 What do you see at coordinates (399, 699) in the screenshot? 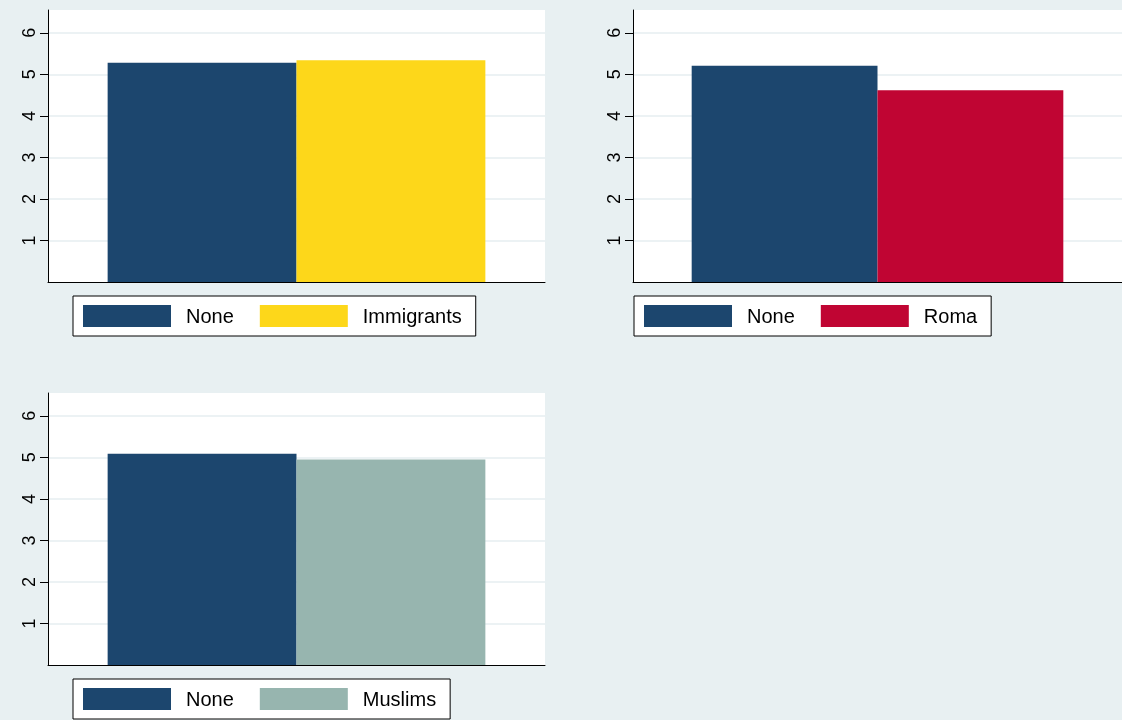
I see `legend-label: Muslims` at bounding box center [399, 699].